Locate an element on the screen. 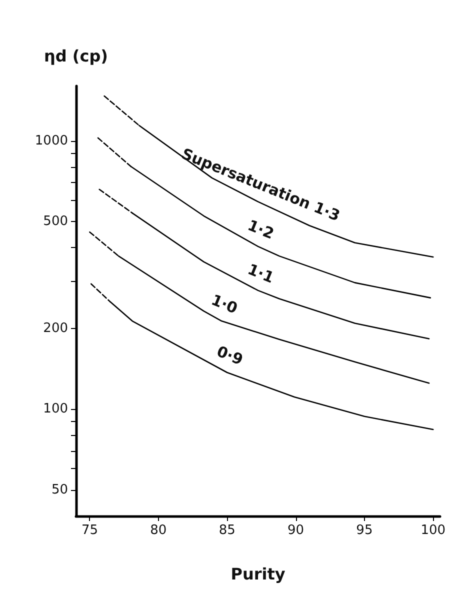  y-tick-label: 100 is located at coordinates (55, 409).